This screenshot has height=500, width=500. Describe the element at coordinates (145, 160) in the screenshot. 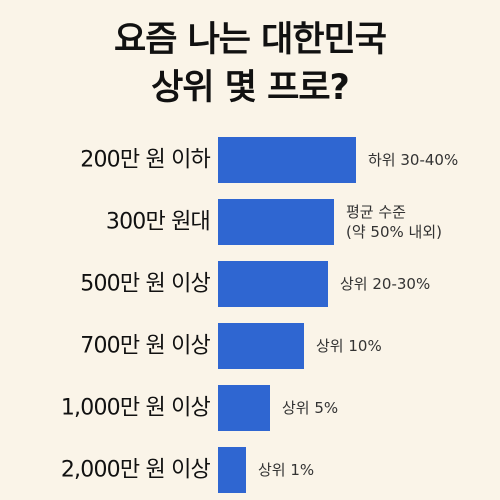

I see `category-label: 200만 원 이하` at that location.